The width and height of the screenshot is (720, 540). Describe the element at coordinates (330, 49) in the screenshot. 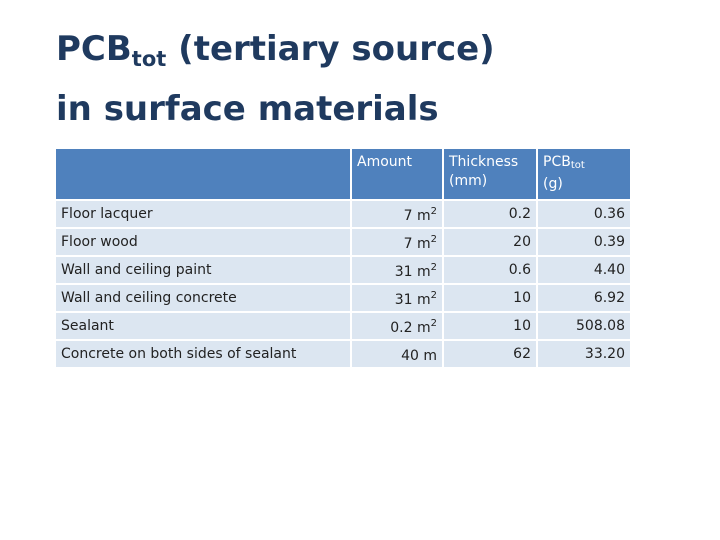

I see `title-rest: (tertiary source)` at that location.